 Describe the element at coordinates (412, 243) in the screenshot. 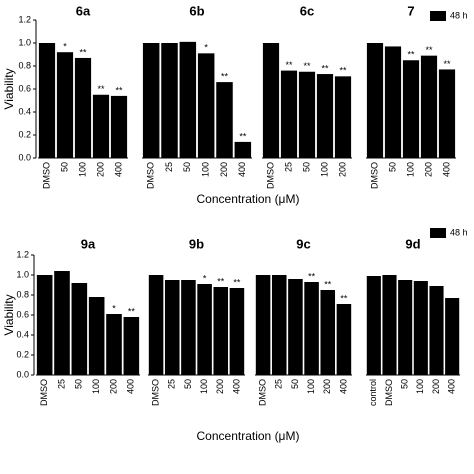

I see `group-title: 9d` at that location.